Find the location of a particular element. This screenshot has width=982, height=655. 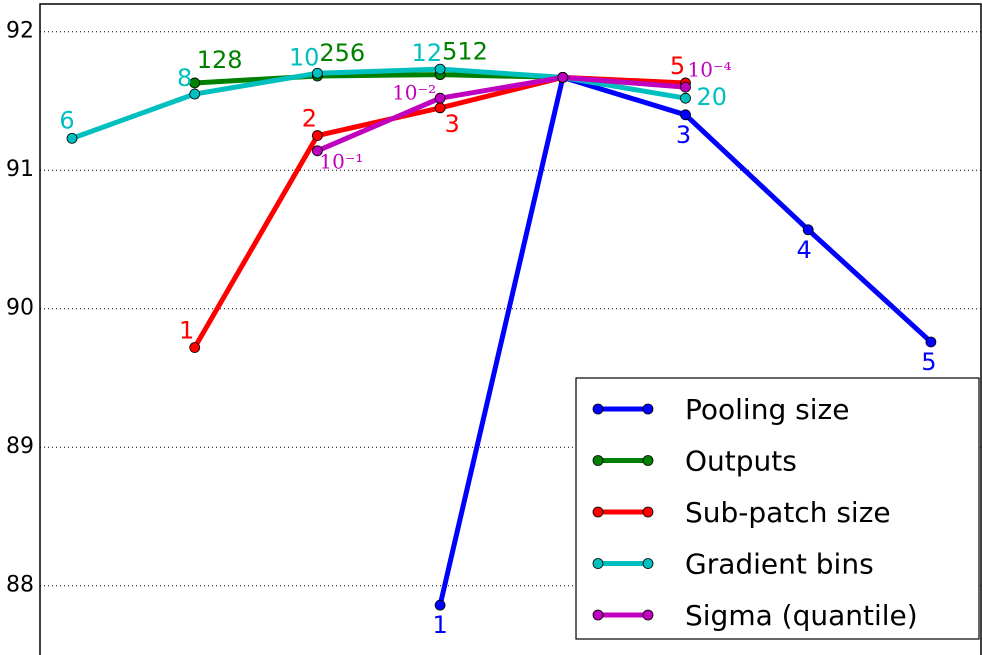

point-label: 256 is located at coordinates (342, 53).